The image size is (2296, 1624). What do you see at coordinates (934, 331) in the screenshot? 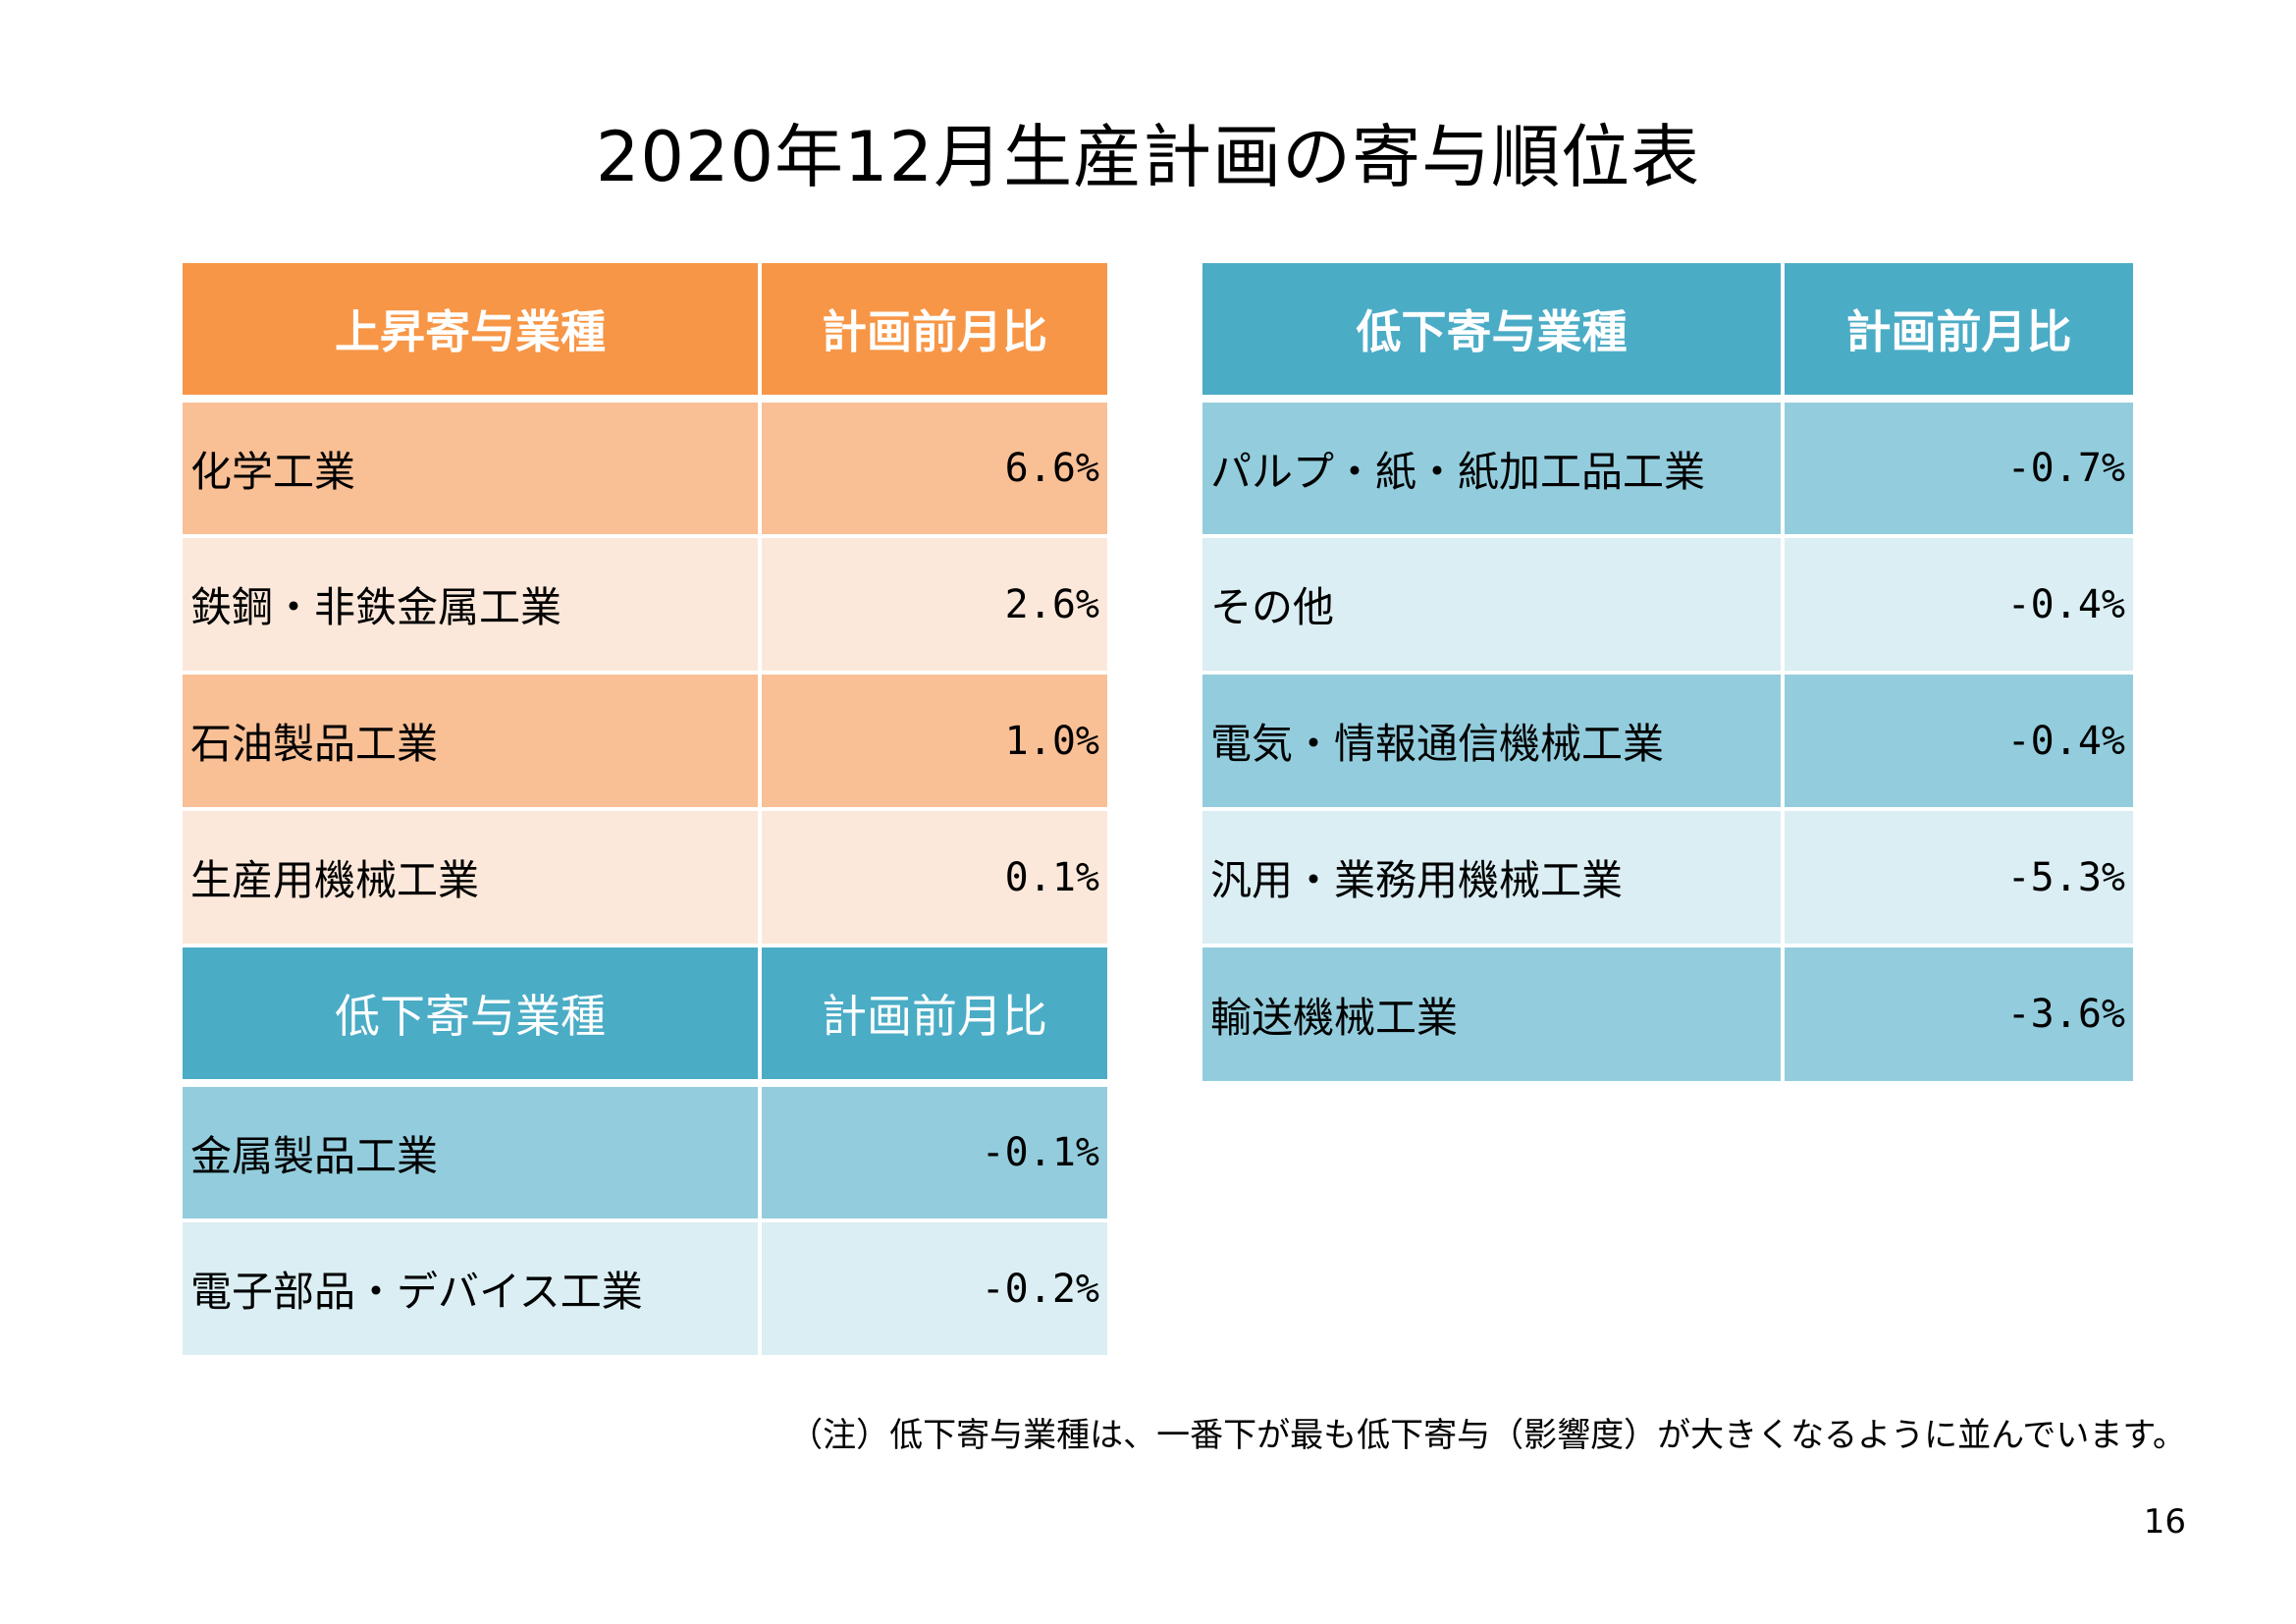
I see `rising-ratio-header: 計画前月比` at bounding box center [934, 331].